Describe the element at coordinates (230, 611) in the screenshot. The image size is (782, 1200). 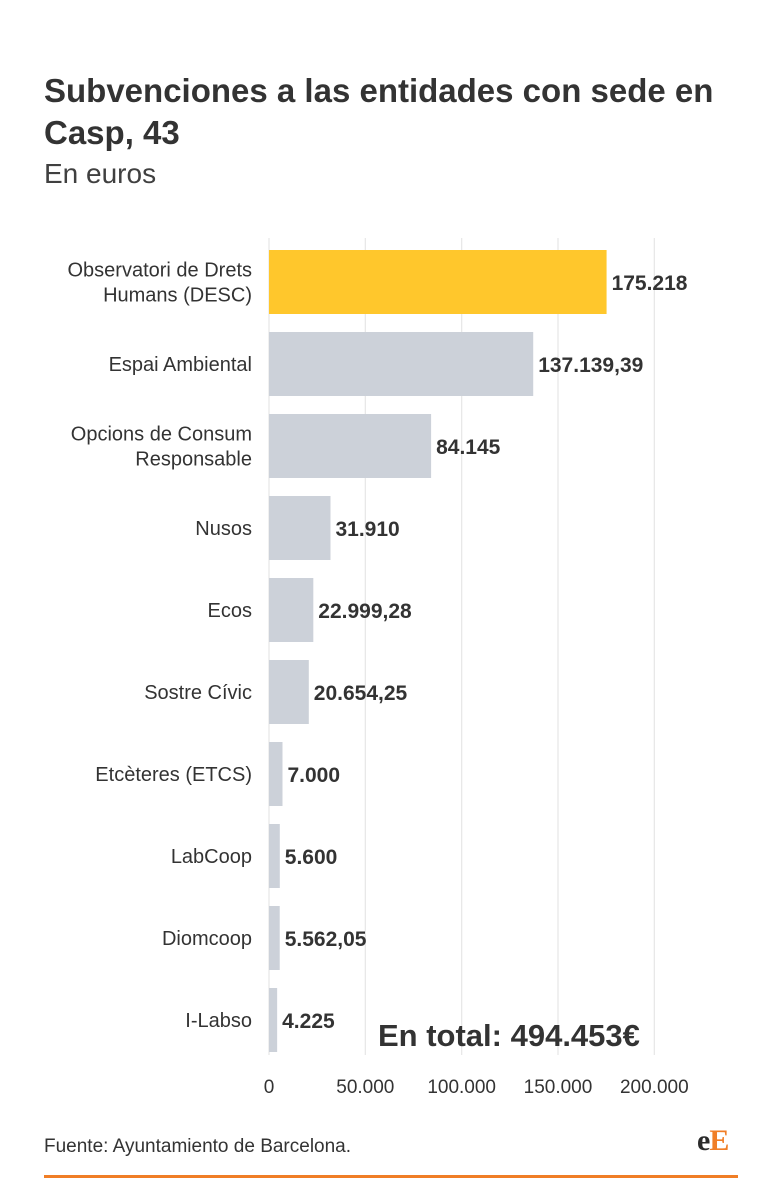
I see `category-label: Ecos` at that location.